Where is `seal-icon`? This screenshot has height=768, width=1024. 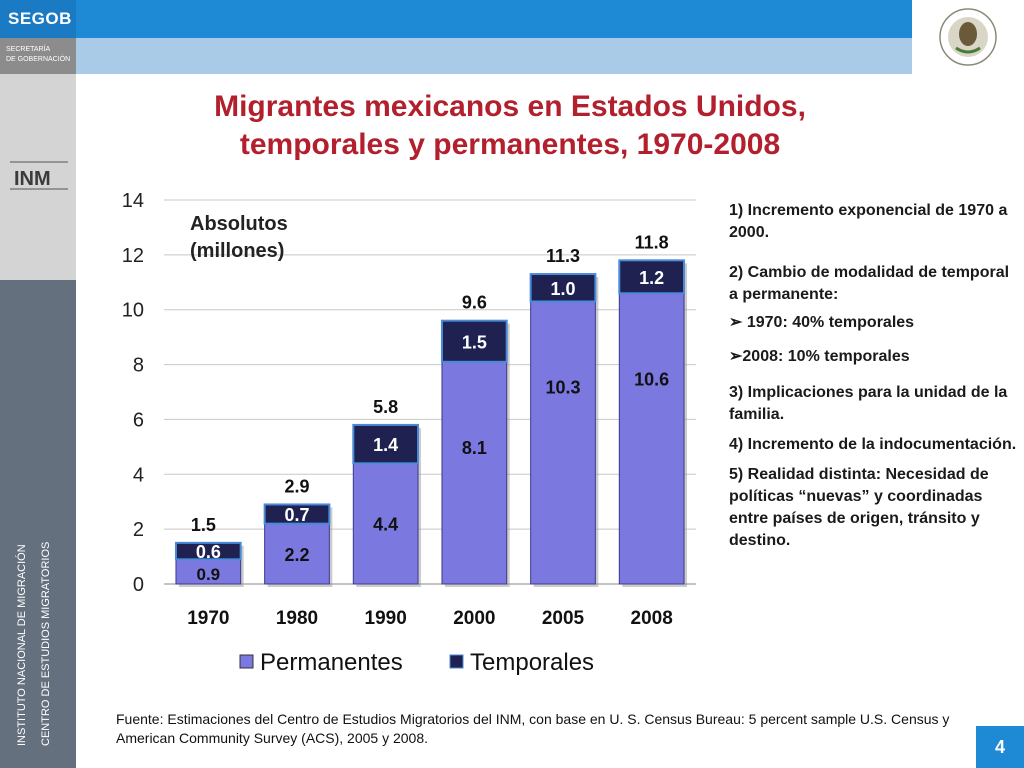
seal-icon is located at coordinates (968, 37).